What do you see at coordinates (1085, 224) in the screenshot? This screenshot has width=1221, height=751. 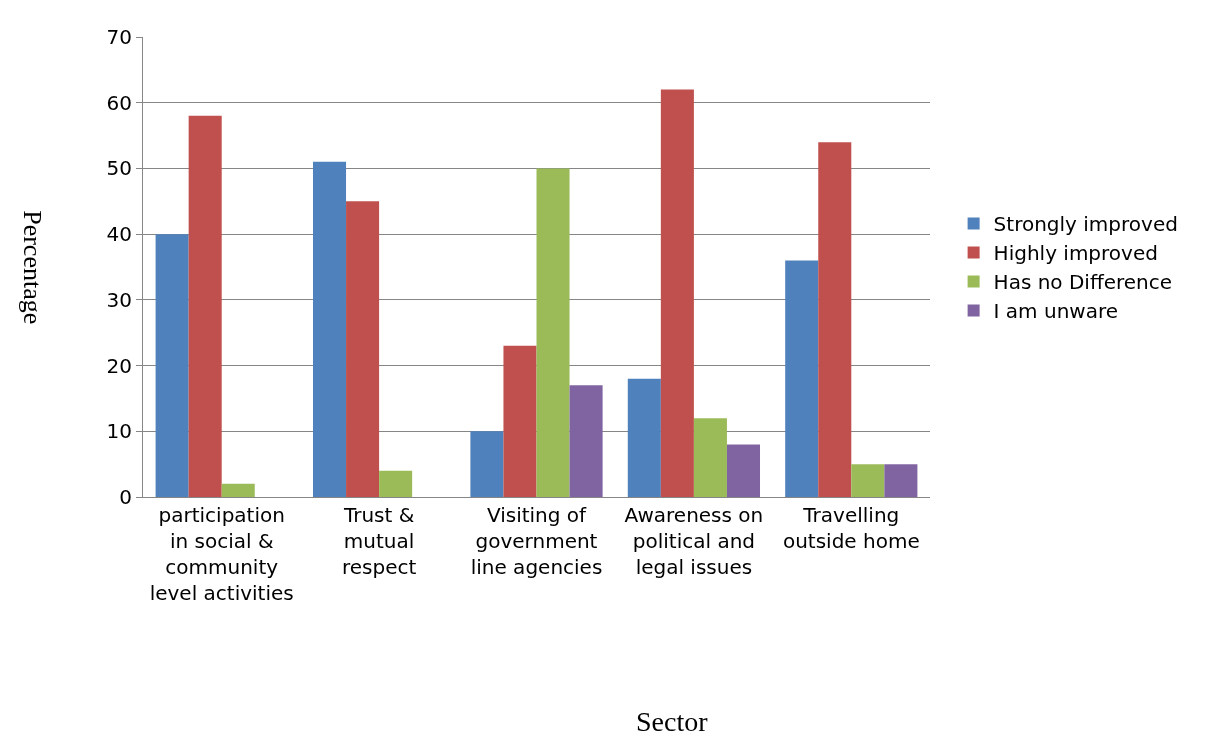 I see `legend-label: Strongly improved` at bounding box center [1085, 224].